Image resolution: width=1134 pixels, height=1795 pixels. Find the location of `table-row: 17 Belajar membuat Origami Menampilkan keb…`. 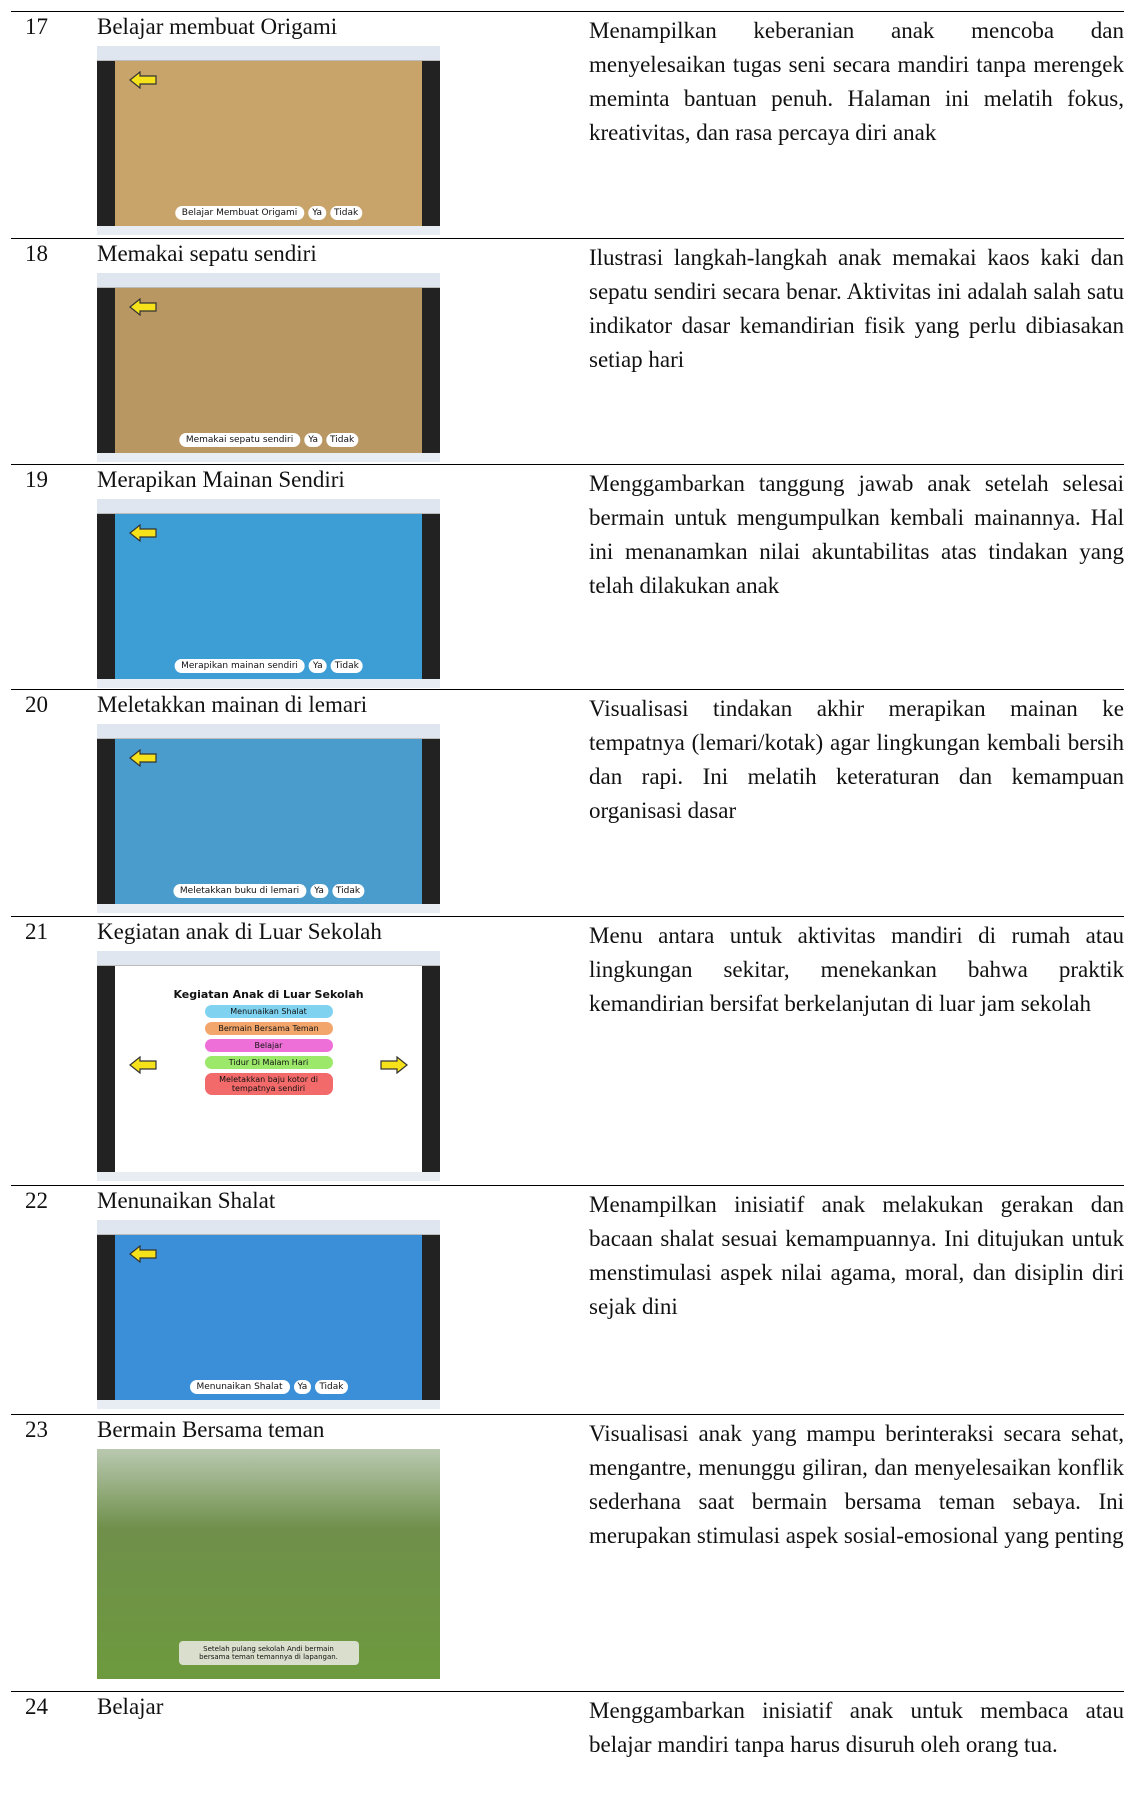

table-row: 17 Belajar membuat Origami Menampilkan keb… is located at coordinates (567, 124).